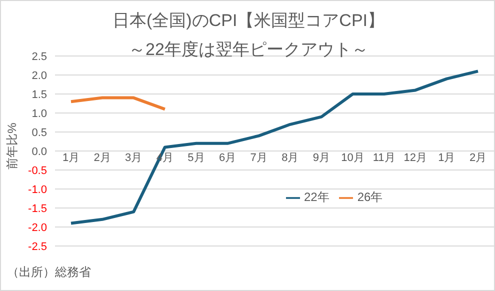 This screenshot has height=291, width=495. I want to click on x-tick-label: 8月, so click(290, 158).